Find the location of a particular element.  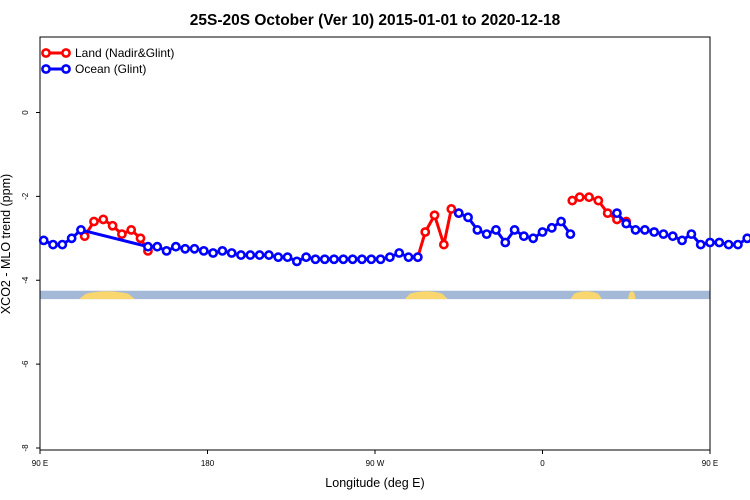

y-tick-label: -2 is located at coordinates (25, 196).